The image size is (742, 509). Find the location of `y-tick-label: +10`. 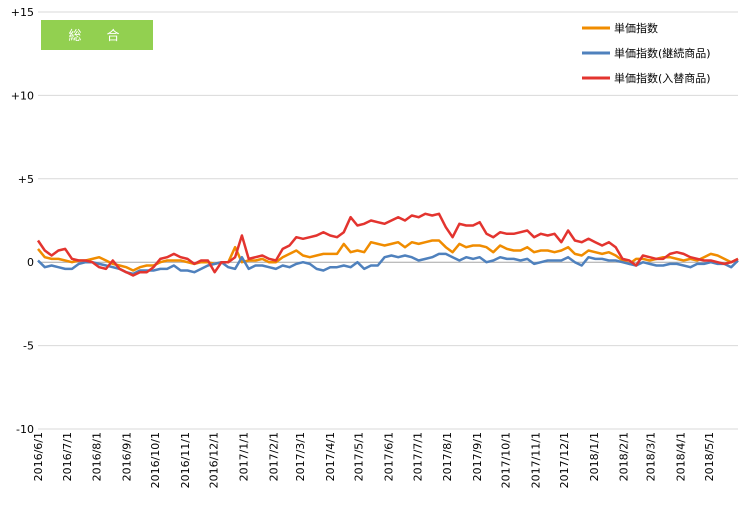

y-tick-label: +10 is located at coordinates (22, 95).